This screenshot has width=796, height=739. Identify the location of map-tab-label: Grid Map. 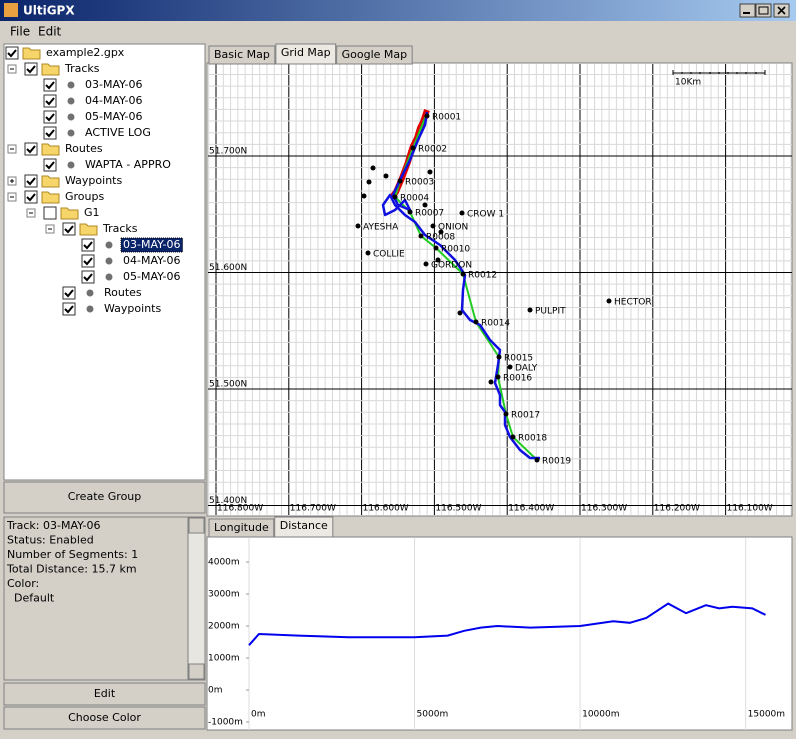
(306, 52).